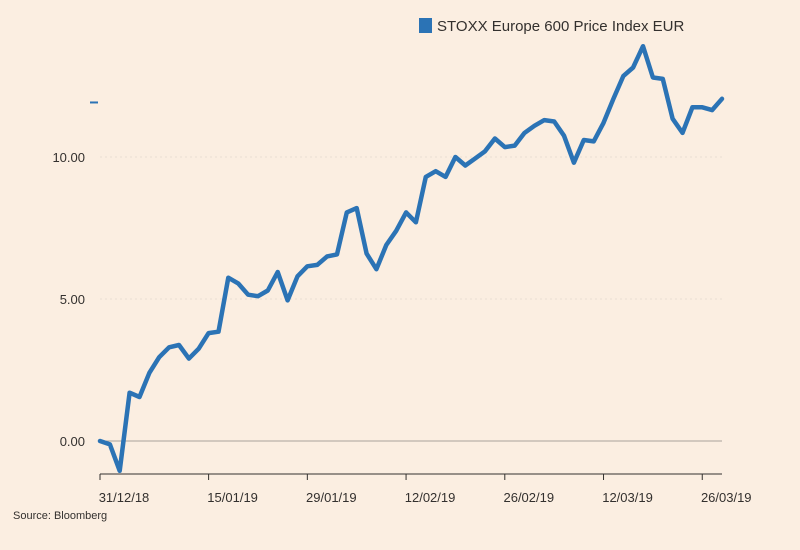 Image resolution: width=800 pixels, height=550 pixels. What do you see at coordinates (72, 441) in the screenshot?
I see `y-tick-label: 0.00` at bounding box center [72, 441].